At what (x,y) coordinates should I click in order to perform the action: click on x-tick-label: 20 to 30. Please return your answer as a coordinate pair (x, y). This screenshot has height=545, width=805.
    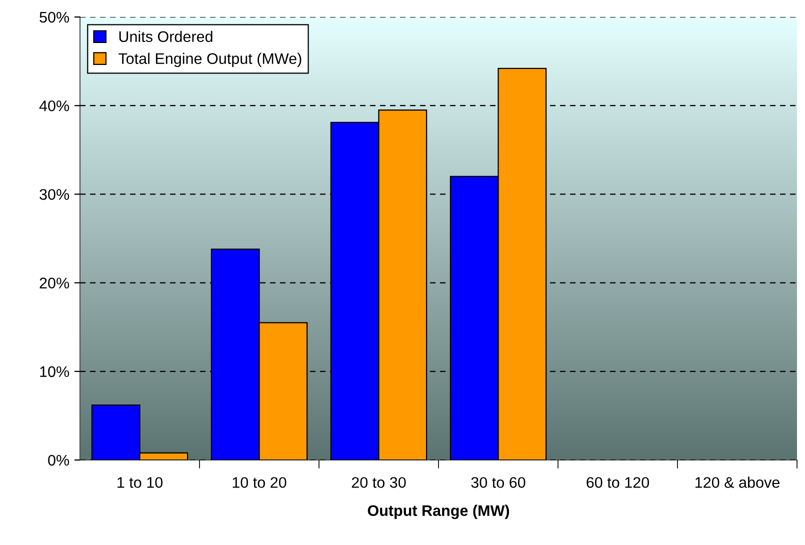
    Looking at the image, I should click on (379, 482).